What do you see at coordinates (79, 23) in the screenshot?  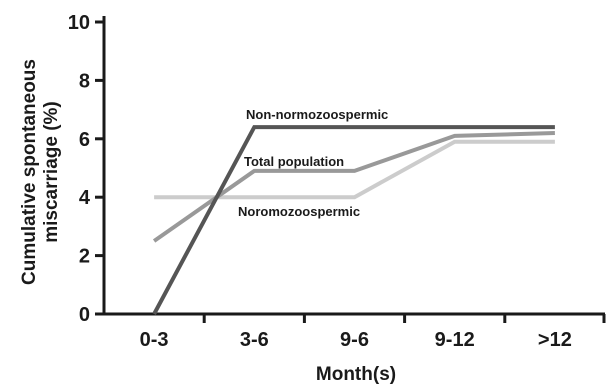 I see `y-tick-label: 10` at bounding box center [79, 23].